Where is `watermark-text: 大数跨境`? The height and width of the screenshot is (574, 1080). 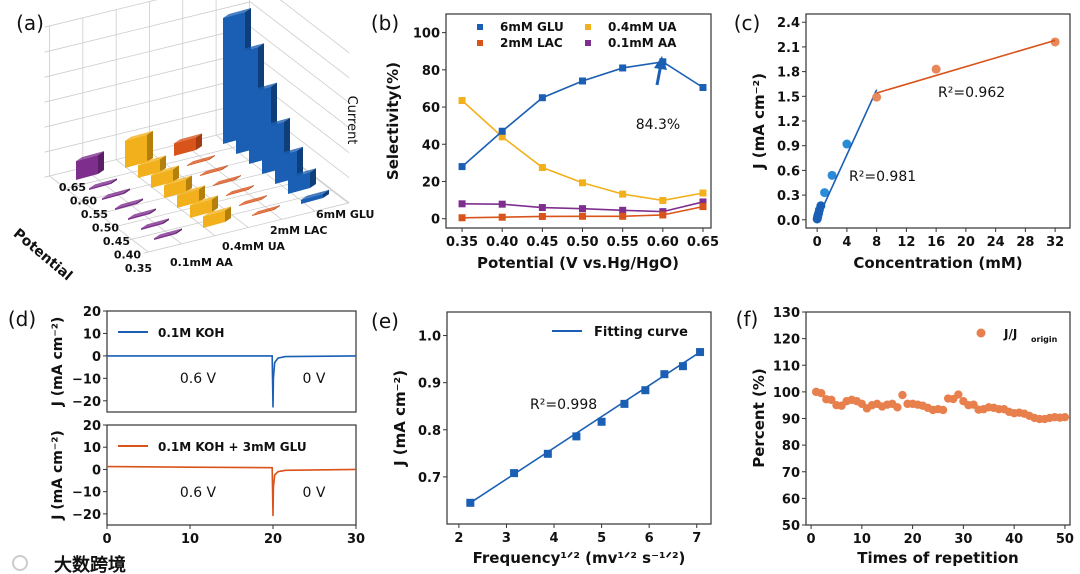
watermark-text: 大数跨境 is located at coordinates (90, 564).